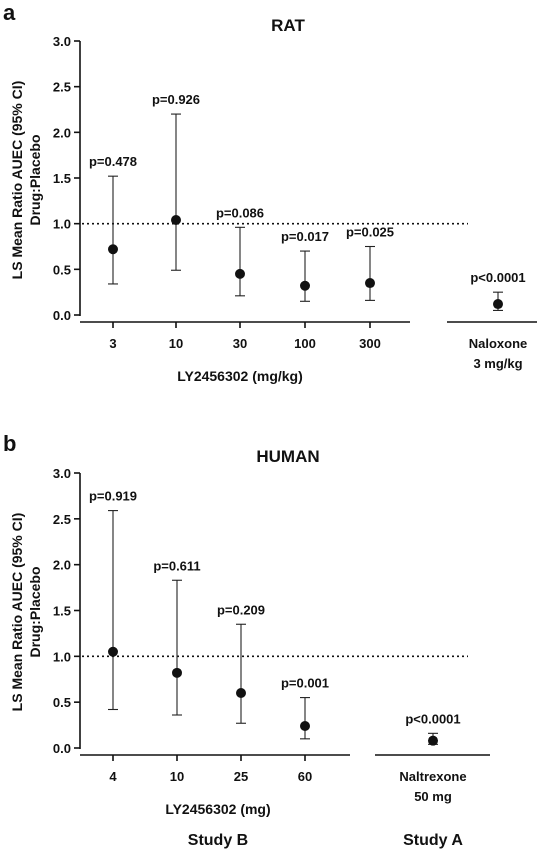  What do you see at coordinates (305, 683) in the screenshot?
I see `panel-b-p-value-label: p=0.001` at bounding box center [305, 683].